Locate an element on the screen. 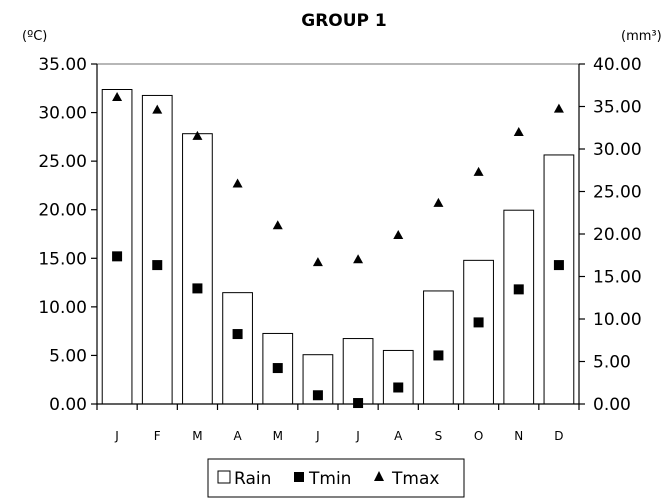 The width and height of the screenshot is (666, 501). legend-rain-label: Rain is located at coordinates (252, 479).